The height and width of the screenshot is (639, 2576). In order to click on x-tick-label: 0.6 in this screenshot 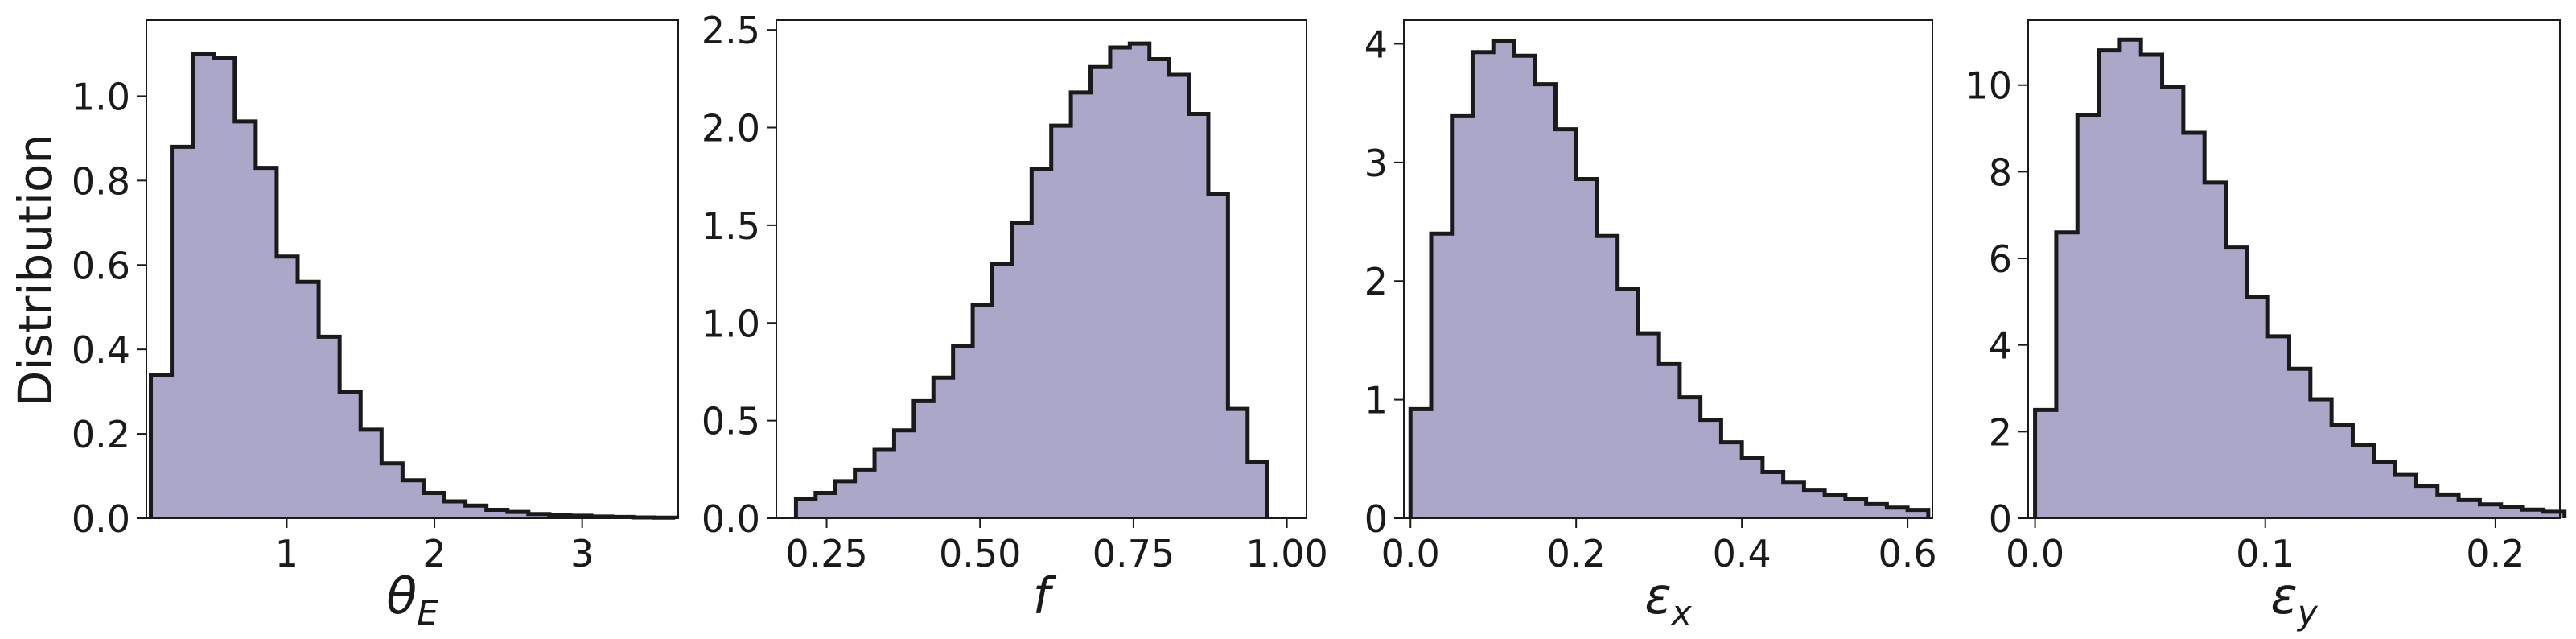, I will do `click(1908, 553)`.